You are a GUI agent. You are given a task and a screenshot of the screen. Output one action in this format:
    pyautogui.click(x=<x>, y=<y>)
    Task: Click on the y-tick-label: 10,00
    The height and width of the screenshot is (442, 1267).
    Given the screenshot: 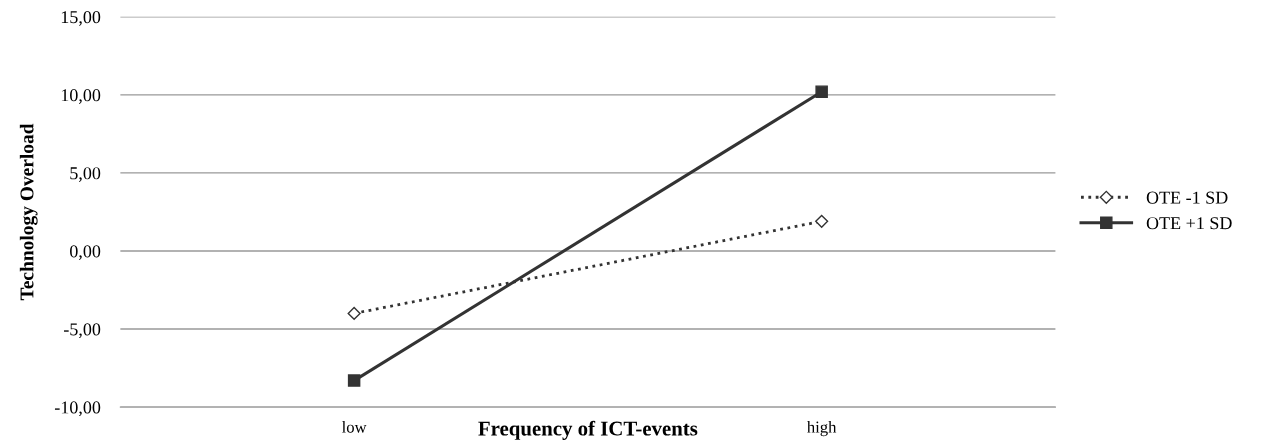 What is the action you would take?
    pyautogui.click(x=81, y=96)
    